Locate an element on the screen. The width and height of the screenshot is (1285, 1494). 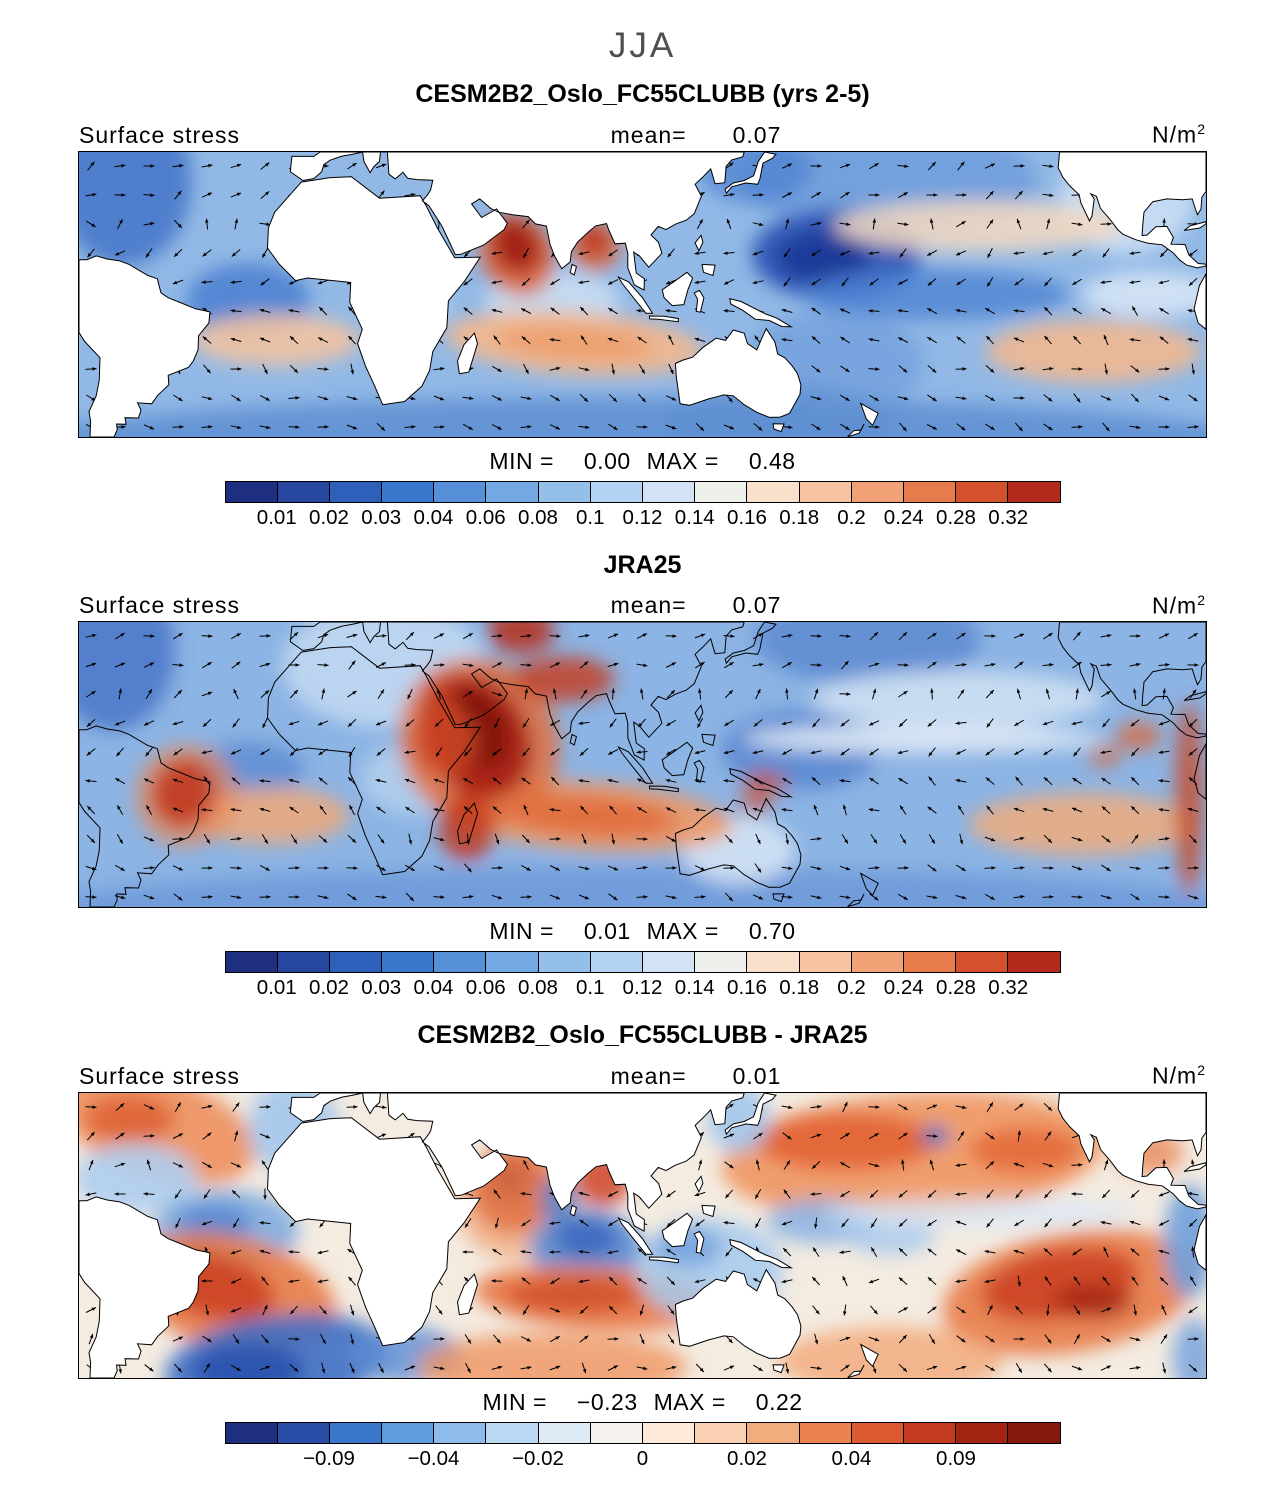
colorbar-tick-label: 0.09 is located at coordinates (956, 1458).